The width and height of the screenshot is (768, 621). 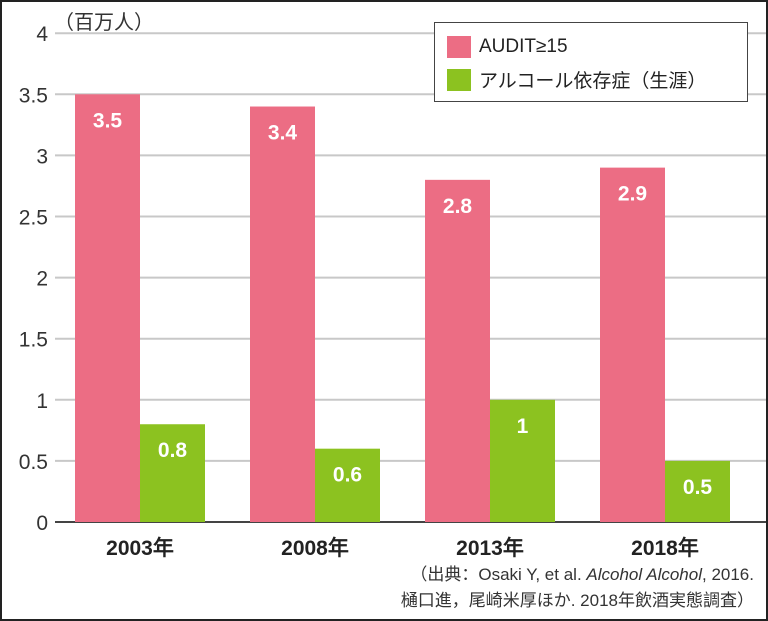 What do you see at coordinates (315, 548) in the screenshot?
I see `x-tick-label: 2008年` at bounding box center [315, 548].